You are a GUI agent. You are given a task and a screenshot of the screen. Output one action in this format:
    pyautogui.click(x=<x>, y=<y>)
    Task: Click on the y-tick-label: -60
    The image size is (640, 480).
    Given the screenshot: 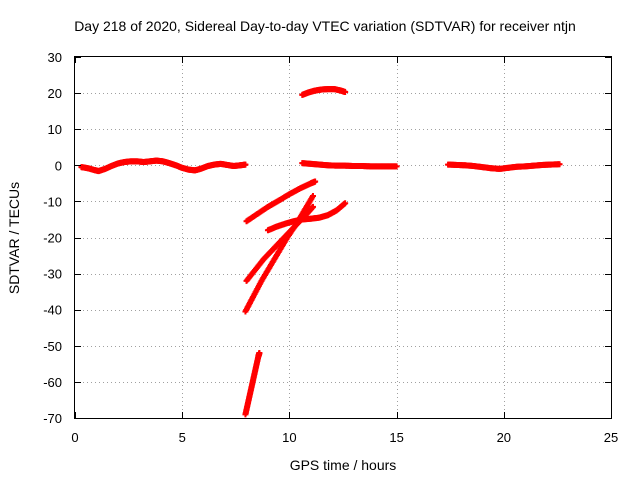 What is the action you would take?
    pyautogui.click(x=52, y=382)
    